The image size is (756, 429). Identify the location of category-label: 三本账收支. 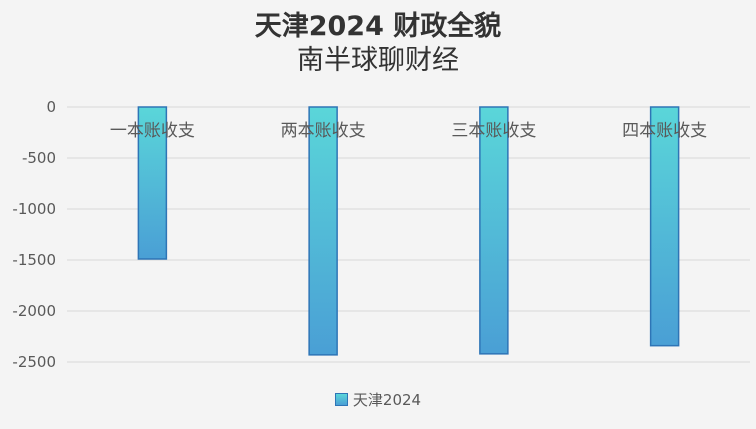
(493, 131).